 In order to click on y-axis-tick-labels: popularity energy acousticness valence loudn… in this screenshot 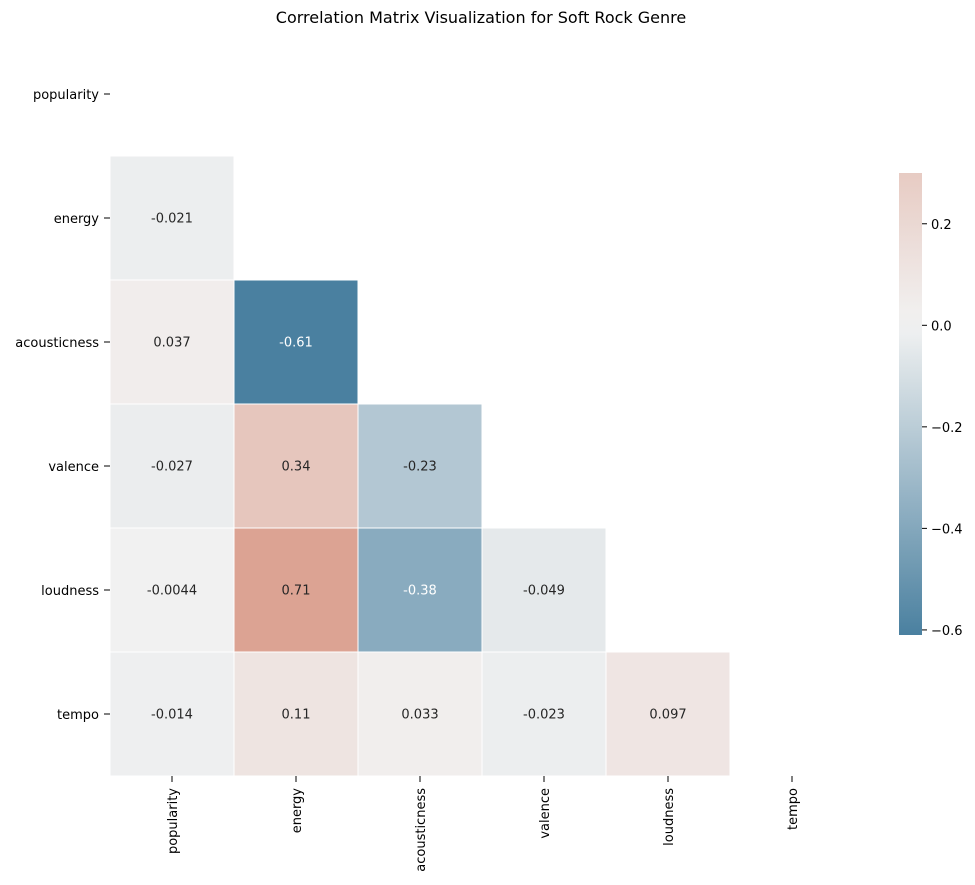, I will do `click(62, 405)`.